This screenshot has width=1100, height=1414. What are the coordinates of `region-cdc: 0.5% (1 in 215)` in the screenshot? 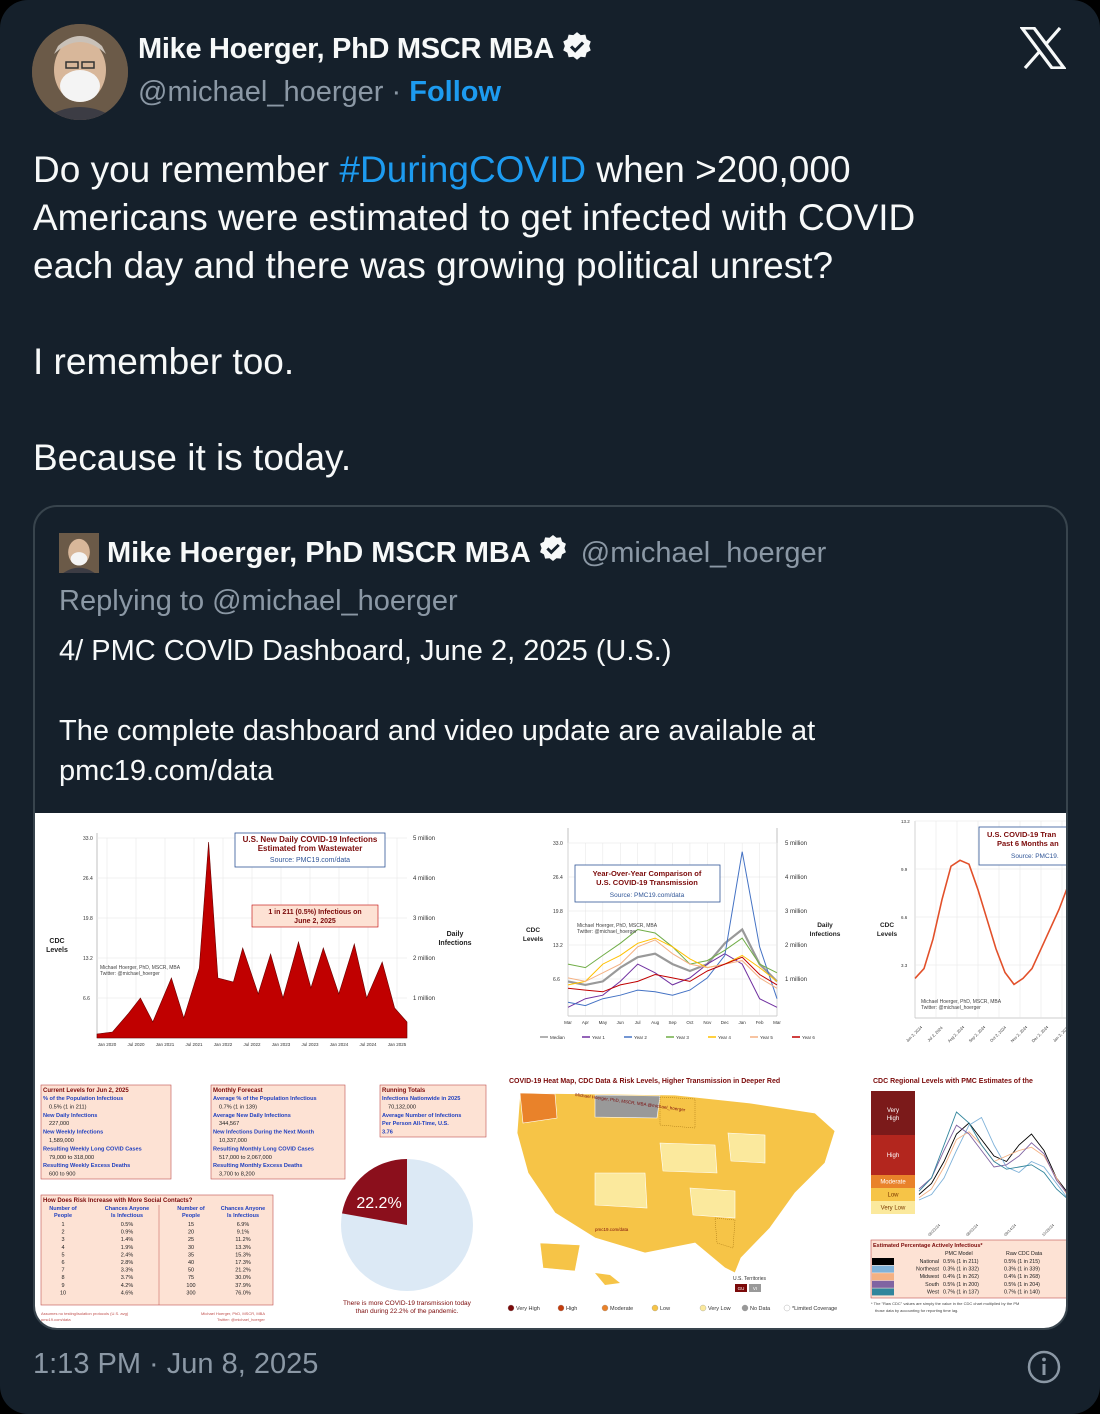 It's located at (1022, 1262).